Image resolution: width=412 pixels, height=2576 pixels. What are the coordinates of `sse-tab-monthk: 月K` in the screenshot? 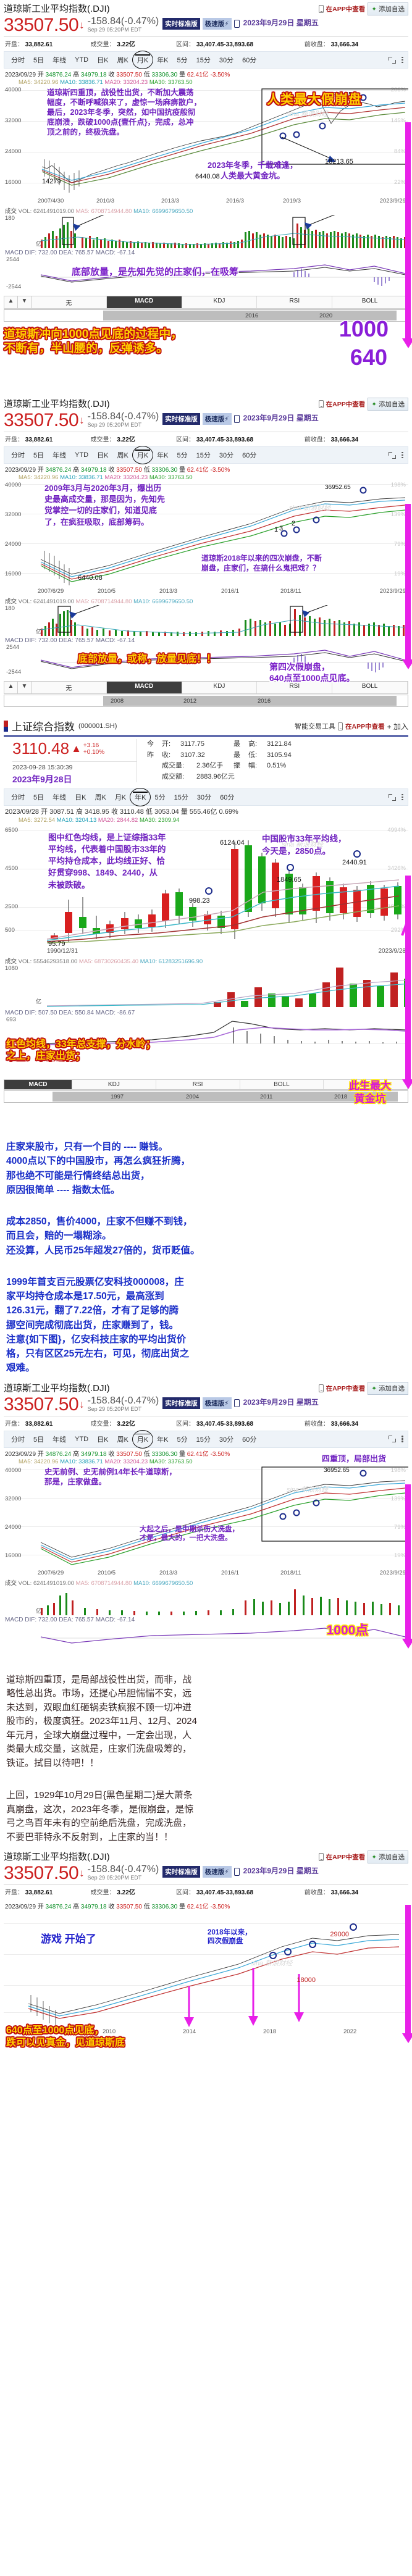 It's located at (121, 797).